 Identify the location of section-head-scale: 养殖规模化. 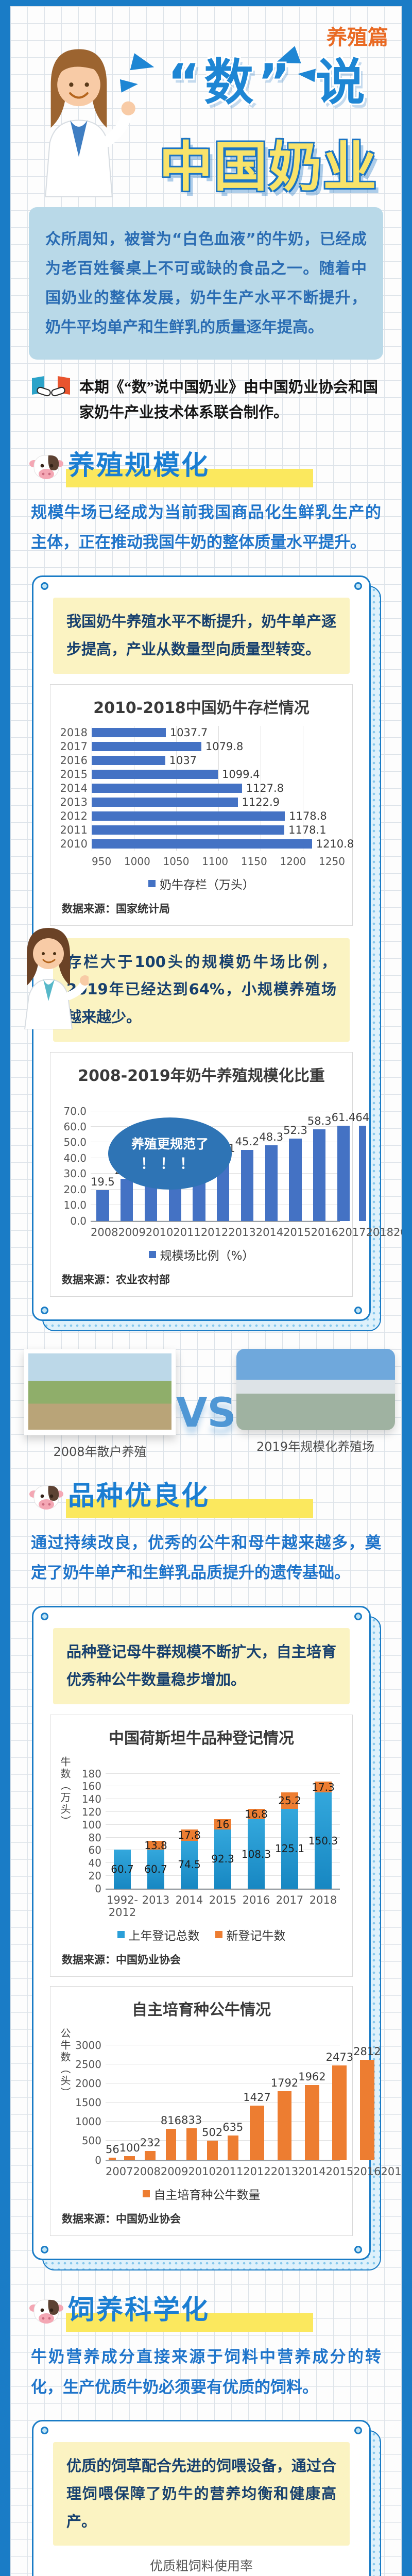
(206, 465).